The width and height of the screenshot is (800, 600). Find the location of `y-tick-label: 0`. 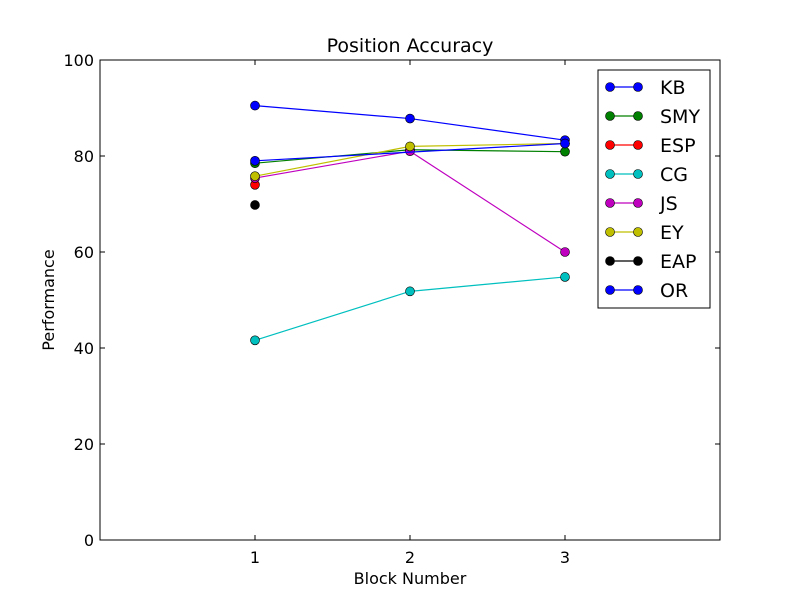

y-tick-label: 0 is located at coordinates (89, 540).